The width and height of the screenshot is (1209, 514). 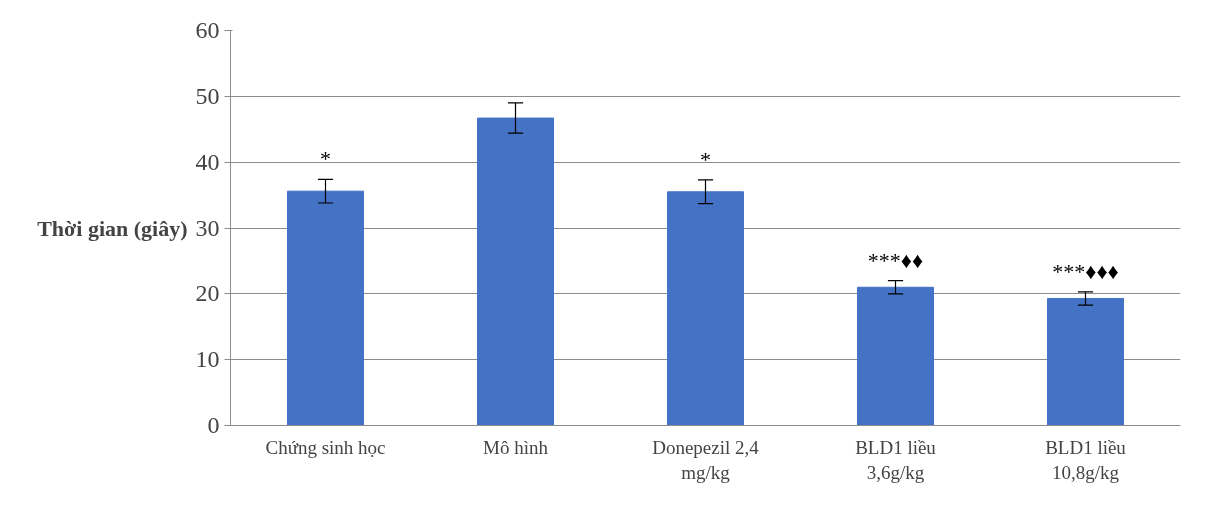 What do you see at coordinates (895, 260) in the screenshot?
I see `annotation: ***♦♦` at bounding box center [895, 260].